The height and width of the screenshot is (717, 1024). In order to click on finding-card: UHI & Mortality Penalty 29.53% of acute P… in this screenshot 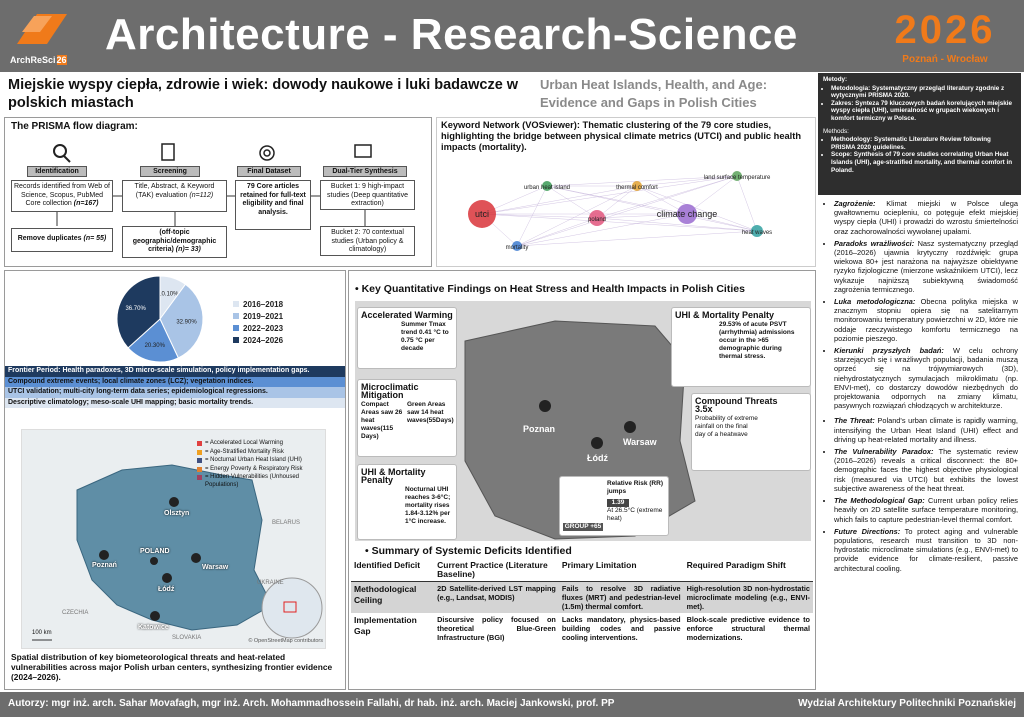, I will do `click(741, 347)`.